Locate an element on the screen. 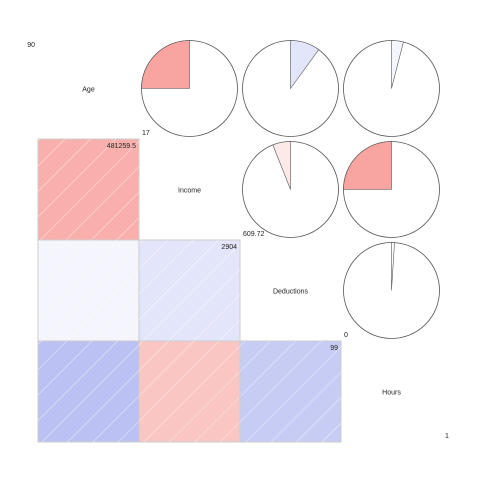 The height and width of the screenshot is (480, 480). range-max-age: 90 is located at coordinates (31, 45).